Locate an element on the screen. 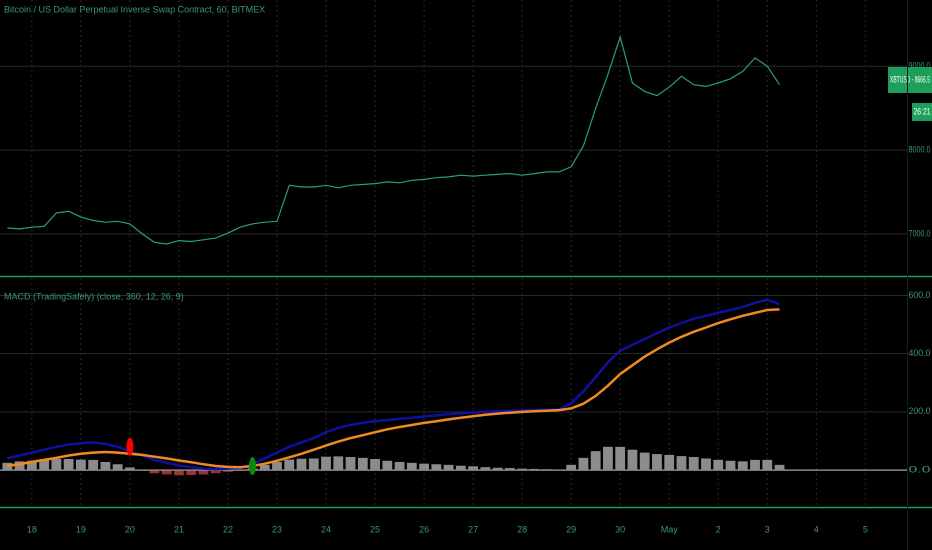 The height and width of the screenshot is (550, 932). x-tick-label: 19 is located at coordinates (81, 529).